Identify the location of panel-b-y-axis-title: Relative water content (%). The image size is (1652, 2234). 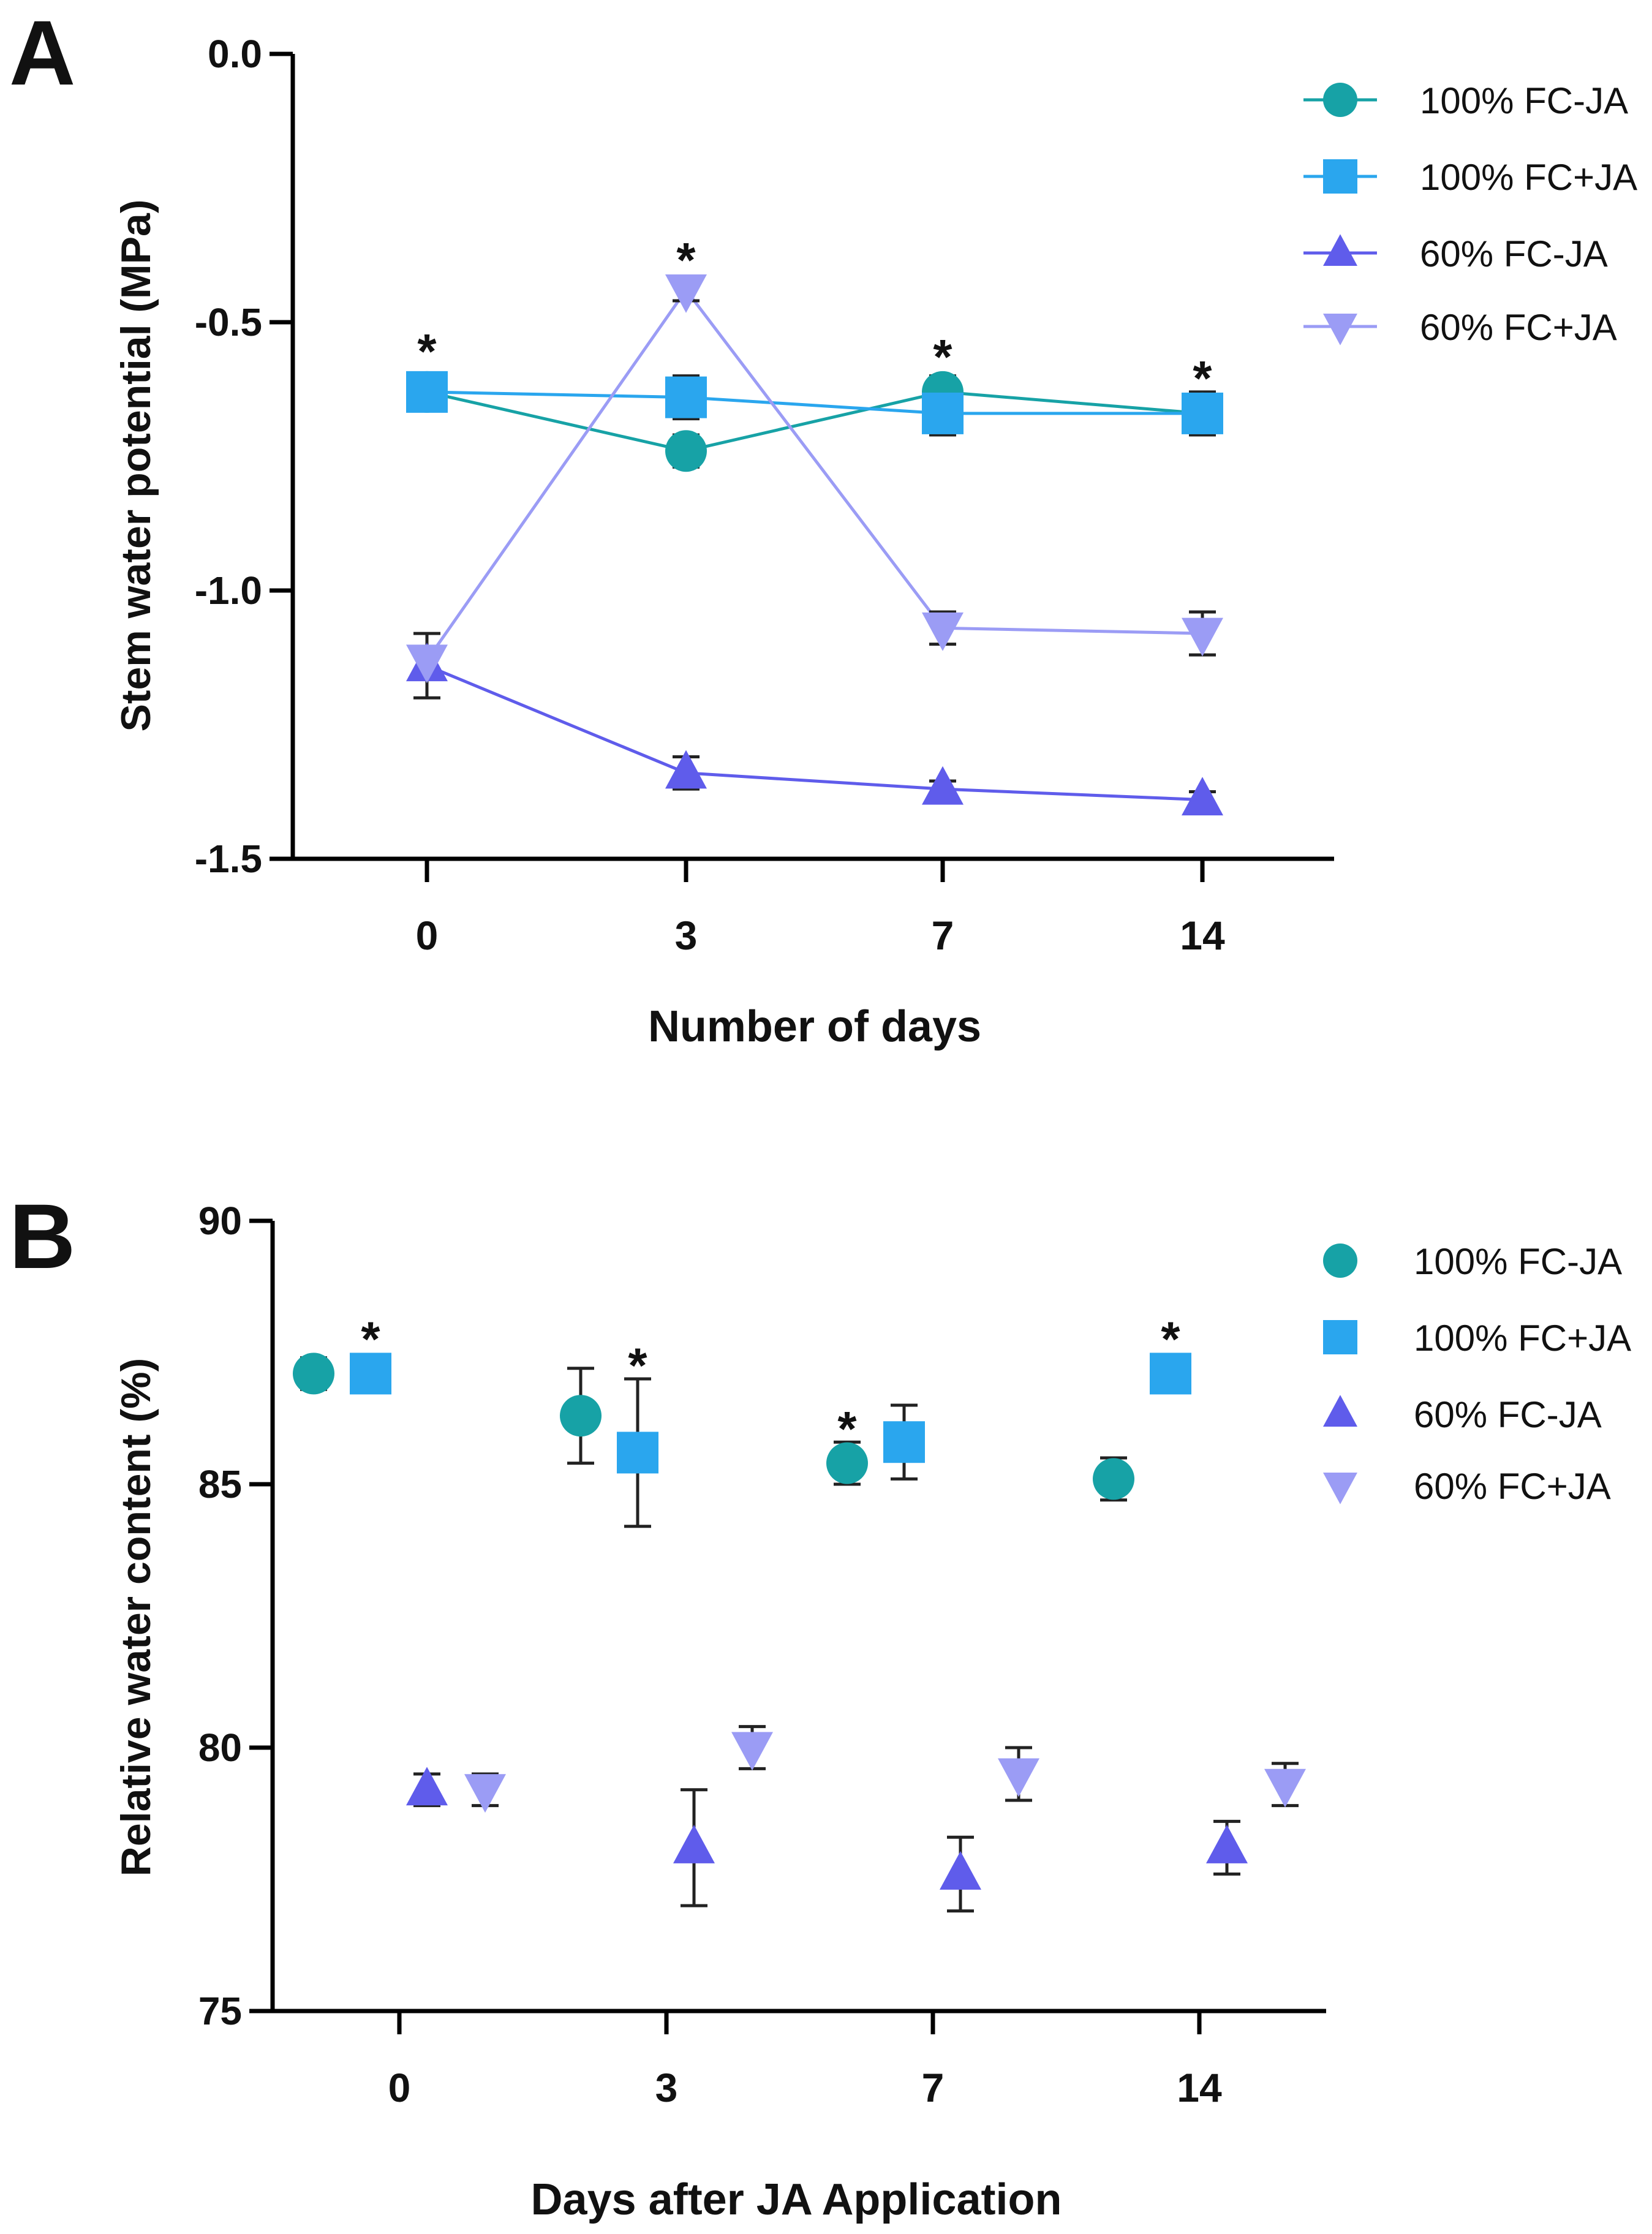
(136, 1617).